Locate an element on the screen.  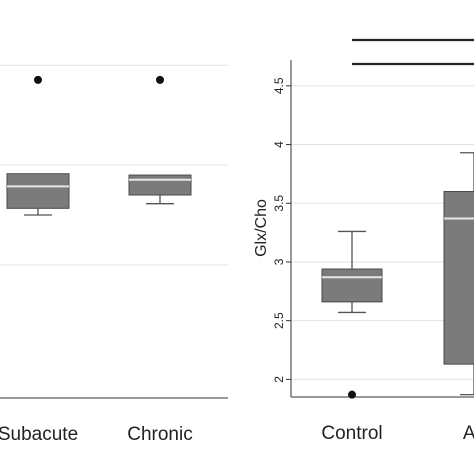
x-category-label: Chronic is located at coordinates (159, 434).